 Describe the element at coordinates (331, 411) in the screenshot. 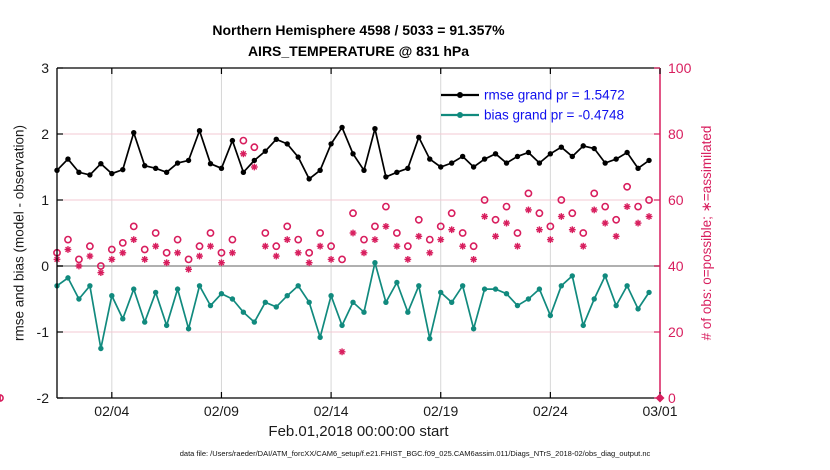

I see `tick-label: 02/14` at that location.